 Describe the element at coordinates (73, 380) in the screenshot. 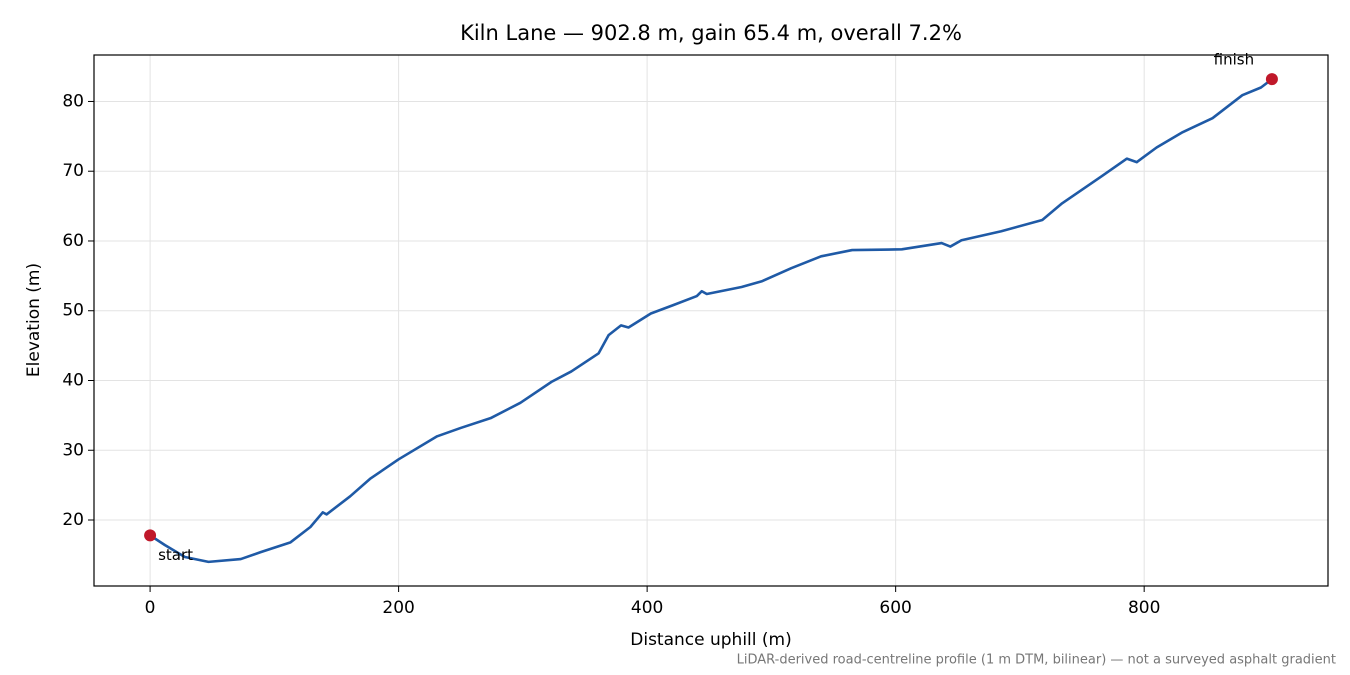

I see `y-tick-label: 40` at that location.